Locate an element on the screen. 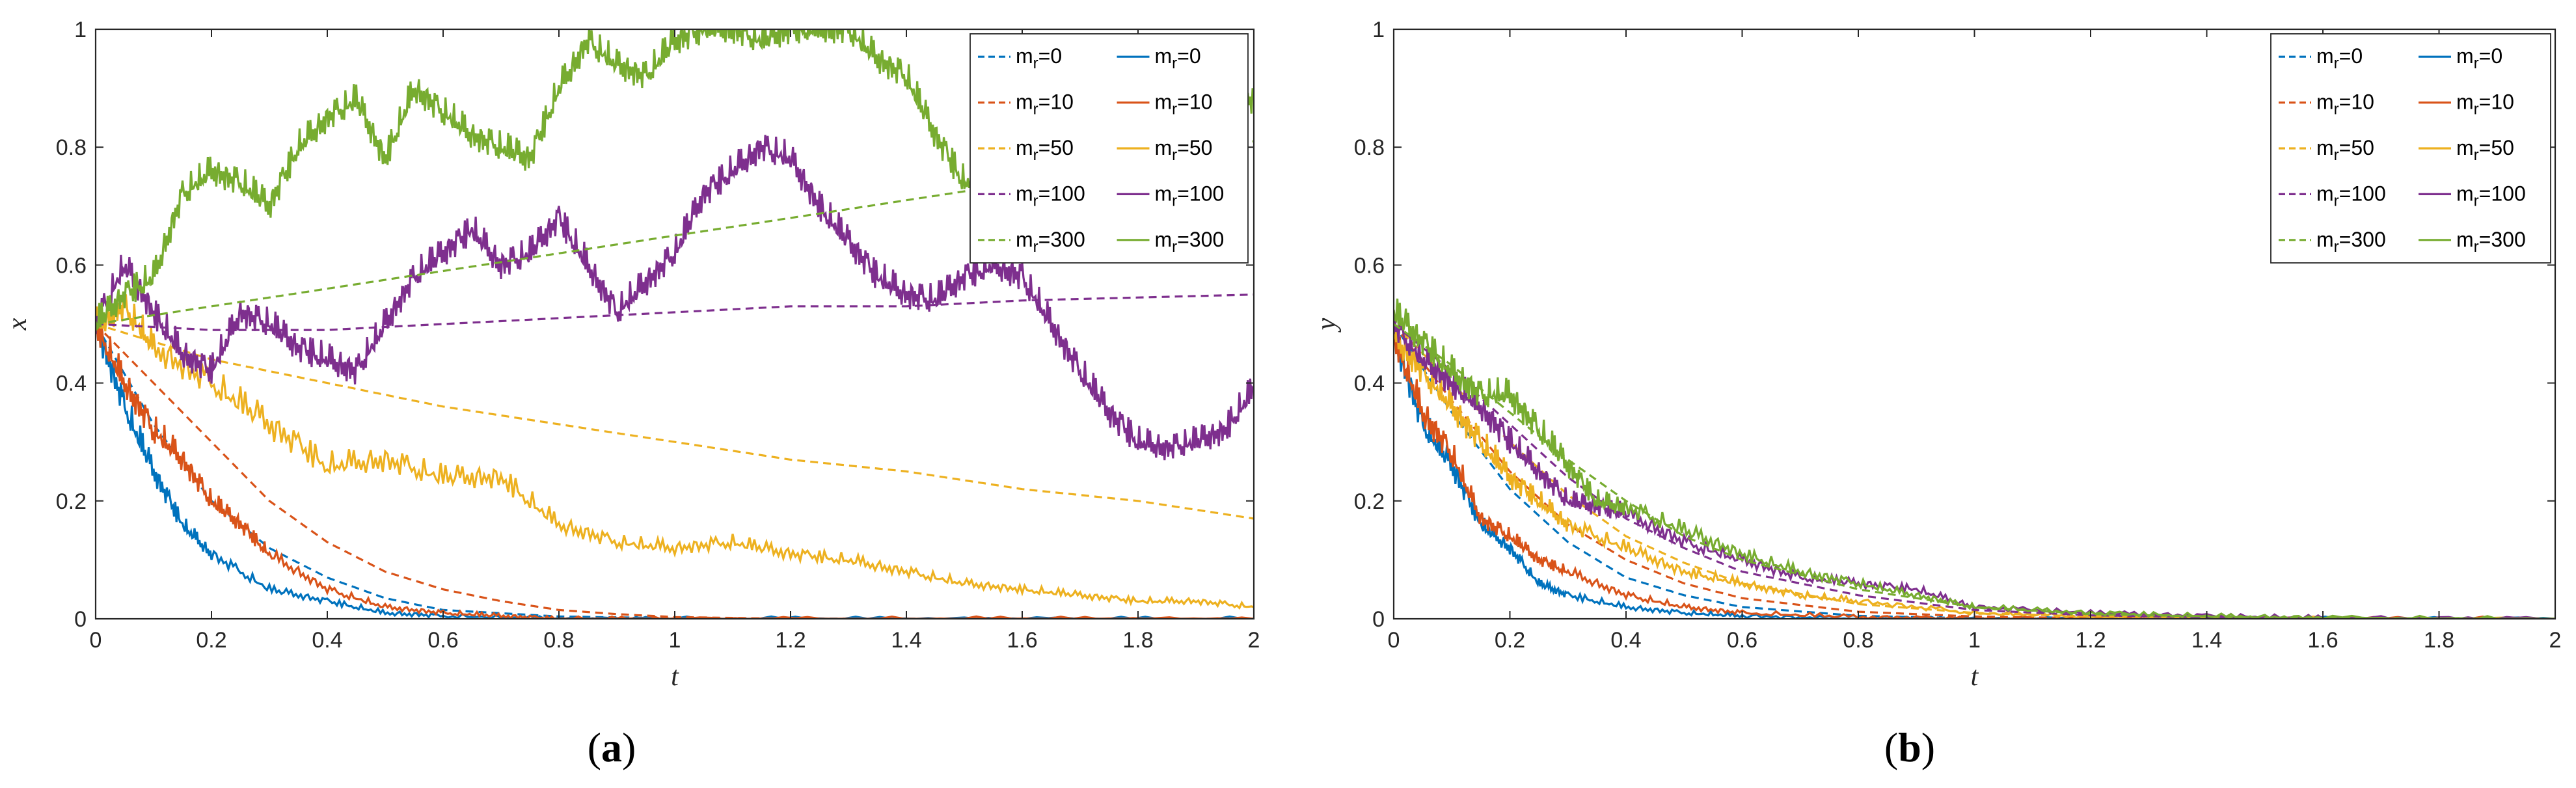 Image resolution: width=2576 pixels, height=788 pixels. series-line-m_r-100-dashed is located at coordinates (675, 312).